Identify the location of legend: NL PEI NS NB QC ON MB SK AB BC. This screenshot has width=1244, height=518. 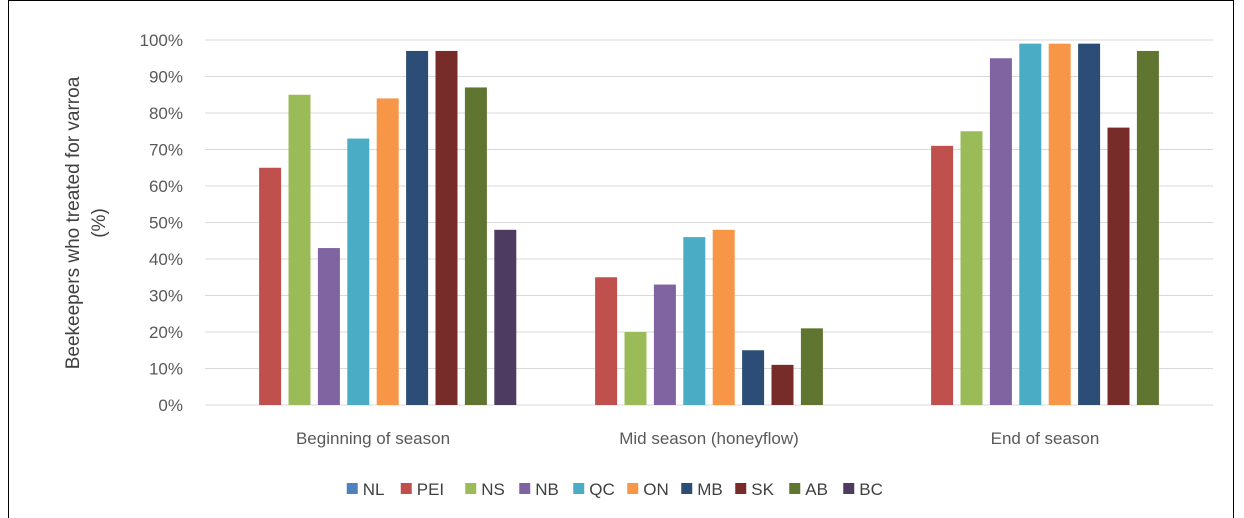
(614, 489).